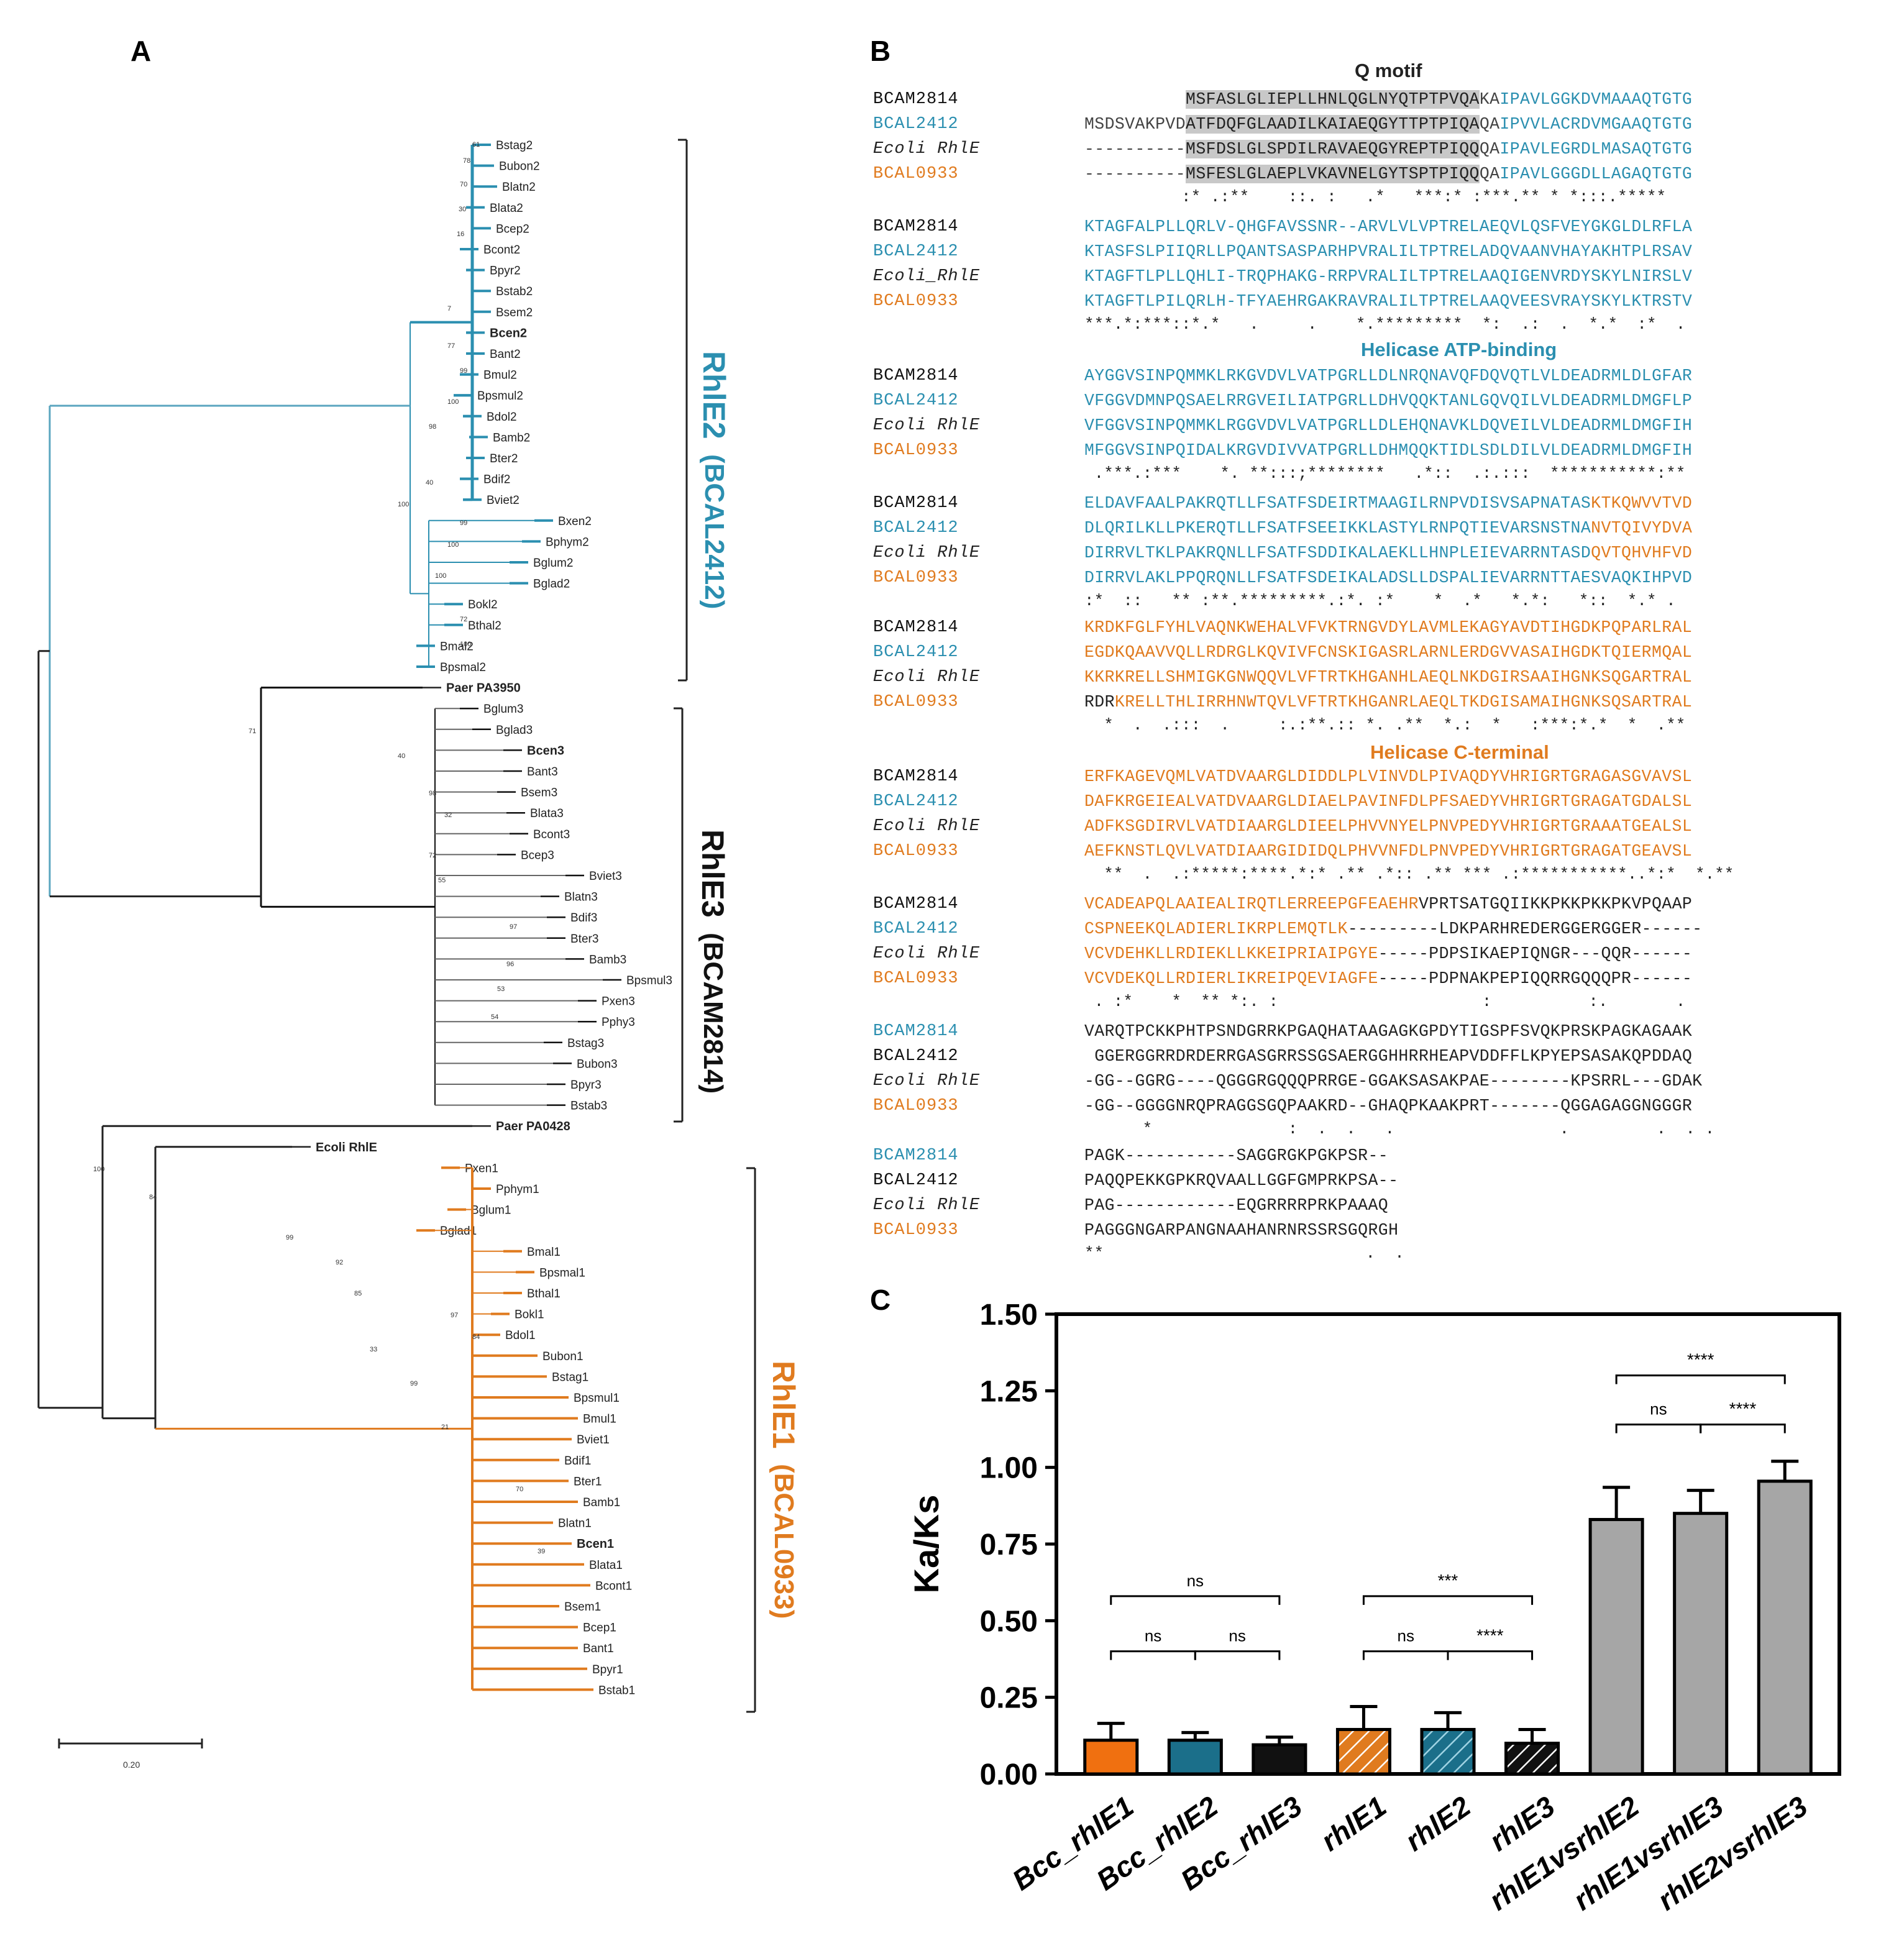 The image size is (1904, 1956). Describe the element at coordinates (607, 960) in the screenshot. I see `tree-leaf-label: Bamb3` at that location.